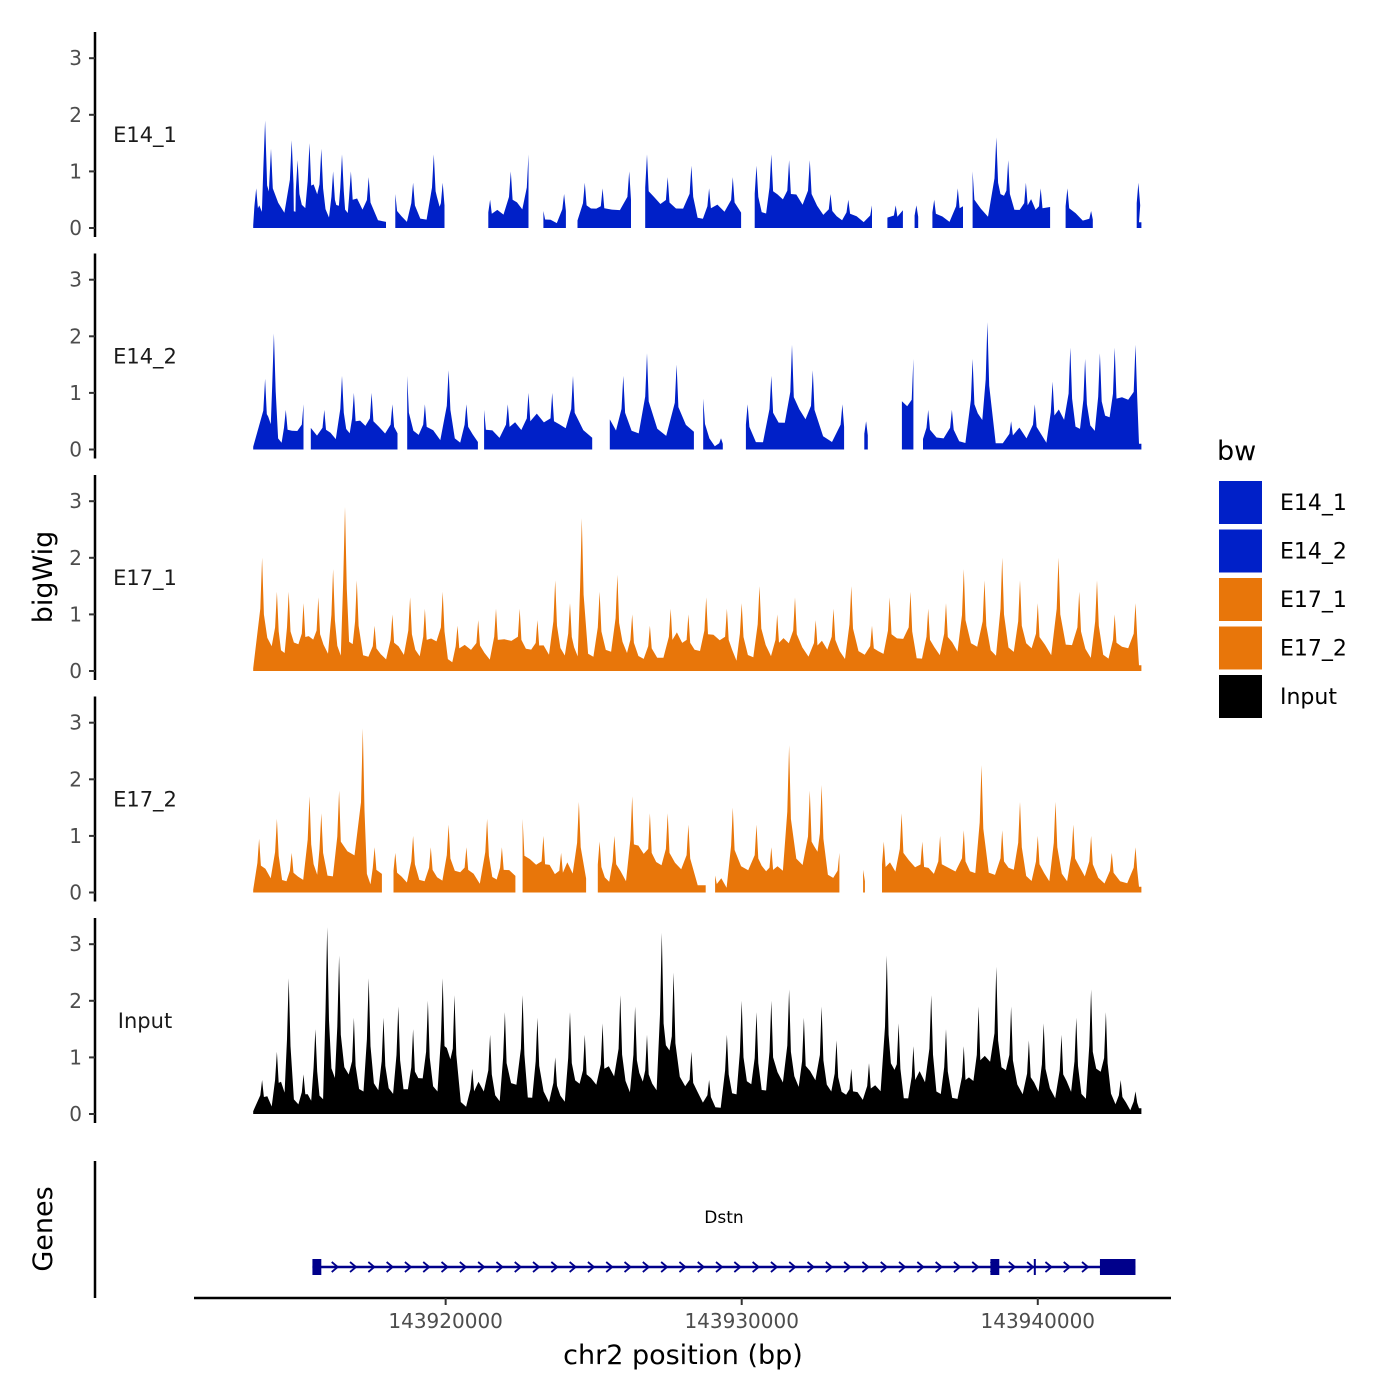 The height and width of the screenshot is (1400, 1400). Describe the element at coordinates (43, 577) in the screenshot. I see `y-axis-title: bigWig` at that location.